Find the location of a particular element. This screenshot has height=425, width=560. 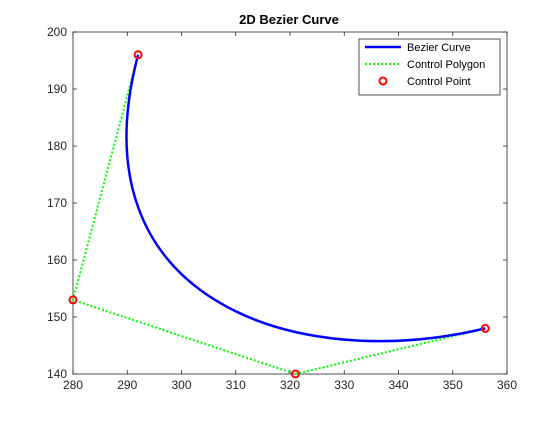

x-tick-label-7: 350 is located at coordinates (453, 385).